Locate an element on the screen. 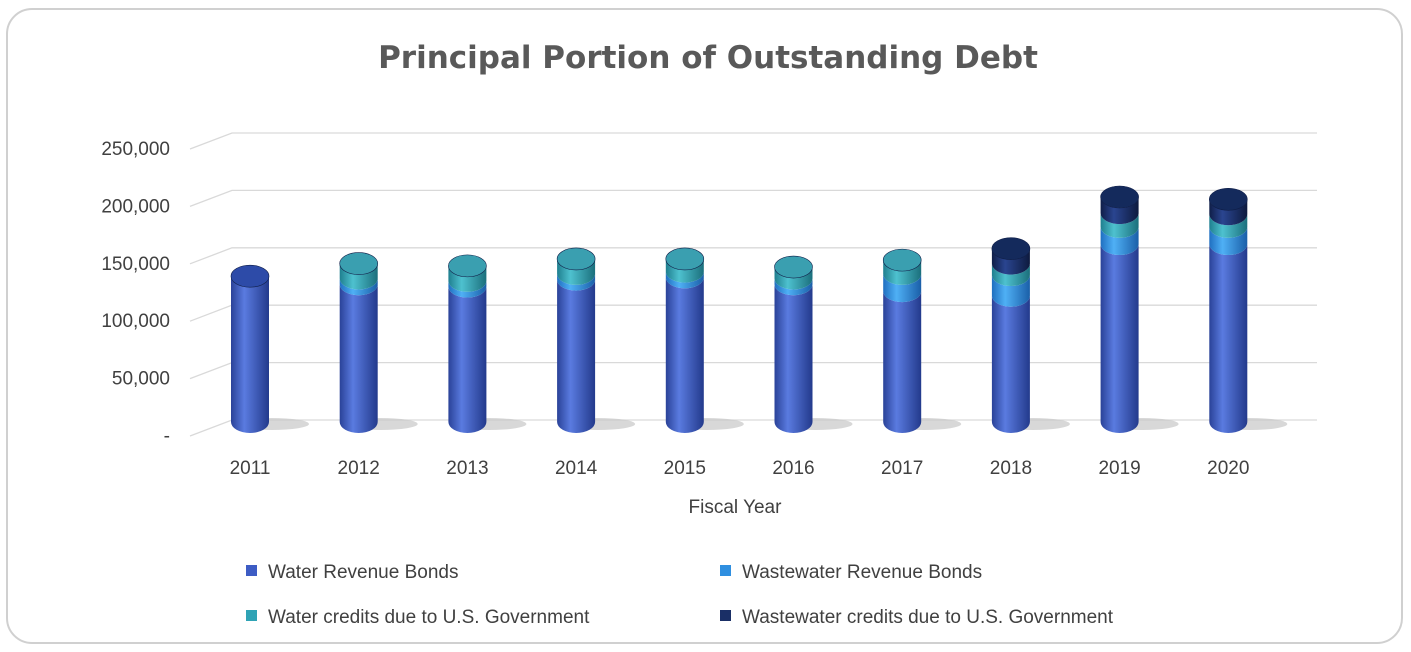 This screenshot has width=1411, height=652. y-tick-label: 150,000 is located at coordinates (135, 264).